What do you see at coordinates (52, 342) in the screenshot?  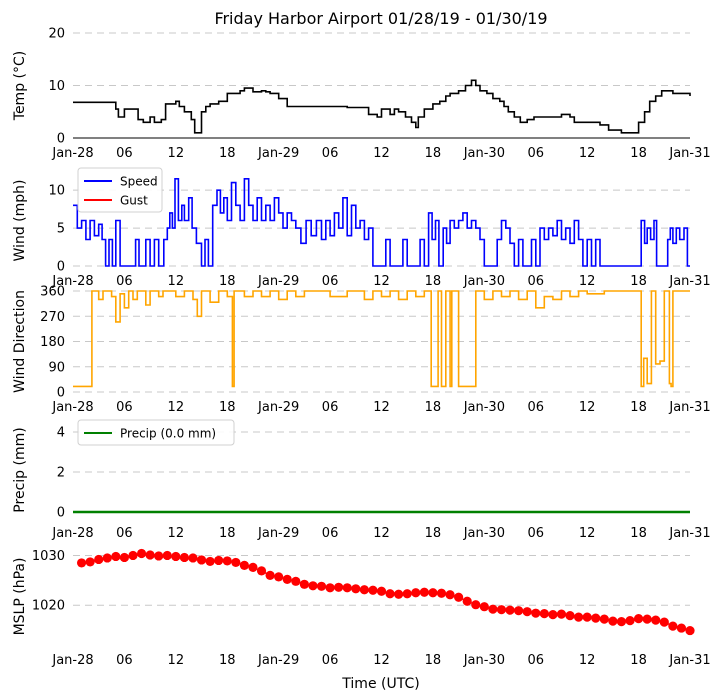 I see `y-tick-label: 180` at bounding box center [52, 342].